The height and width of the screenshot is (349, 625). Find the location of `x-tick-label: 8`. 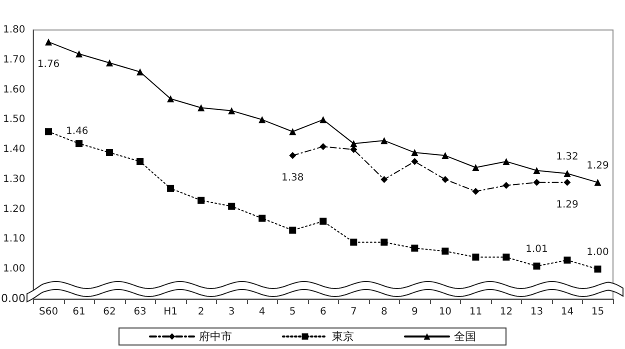

x-tick-label: 8 is located at coordinates (384, 312).